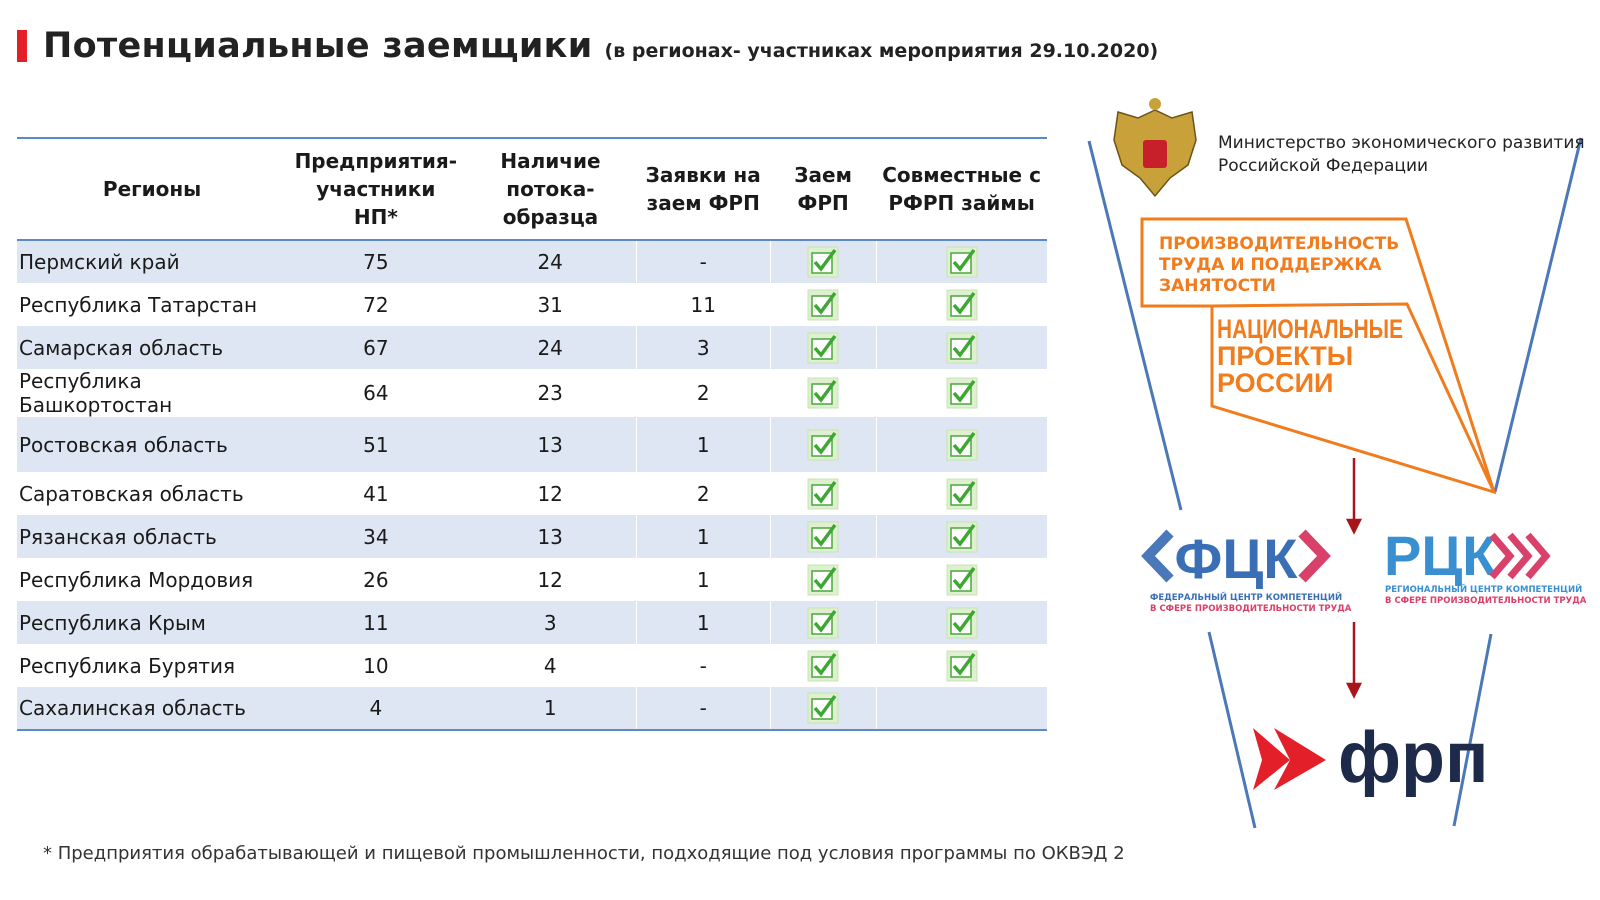 The image size is (1600, 900). Describe the element at coordinates (703, 393) in the screenshot. I see `applications-cell: 2` at that location.